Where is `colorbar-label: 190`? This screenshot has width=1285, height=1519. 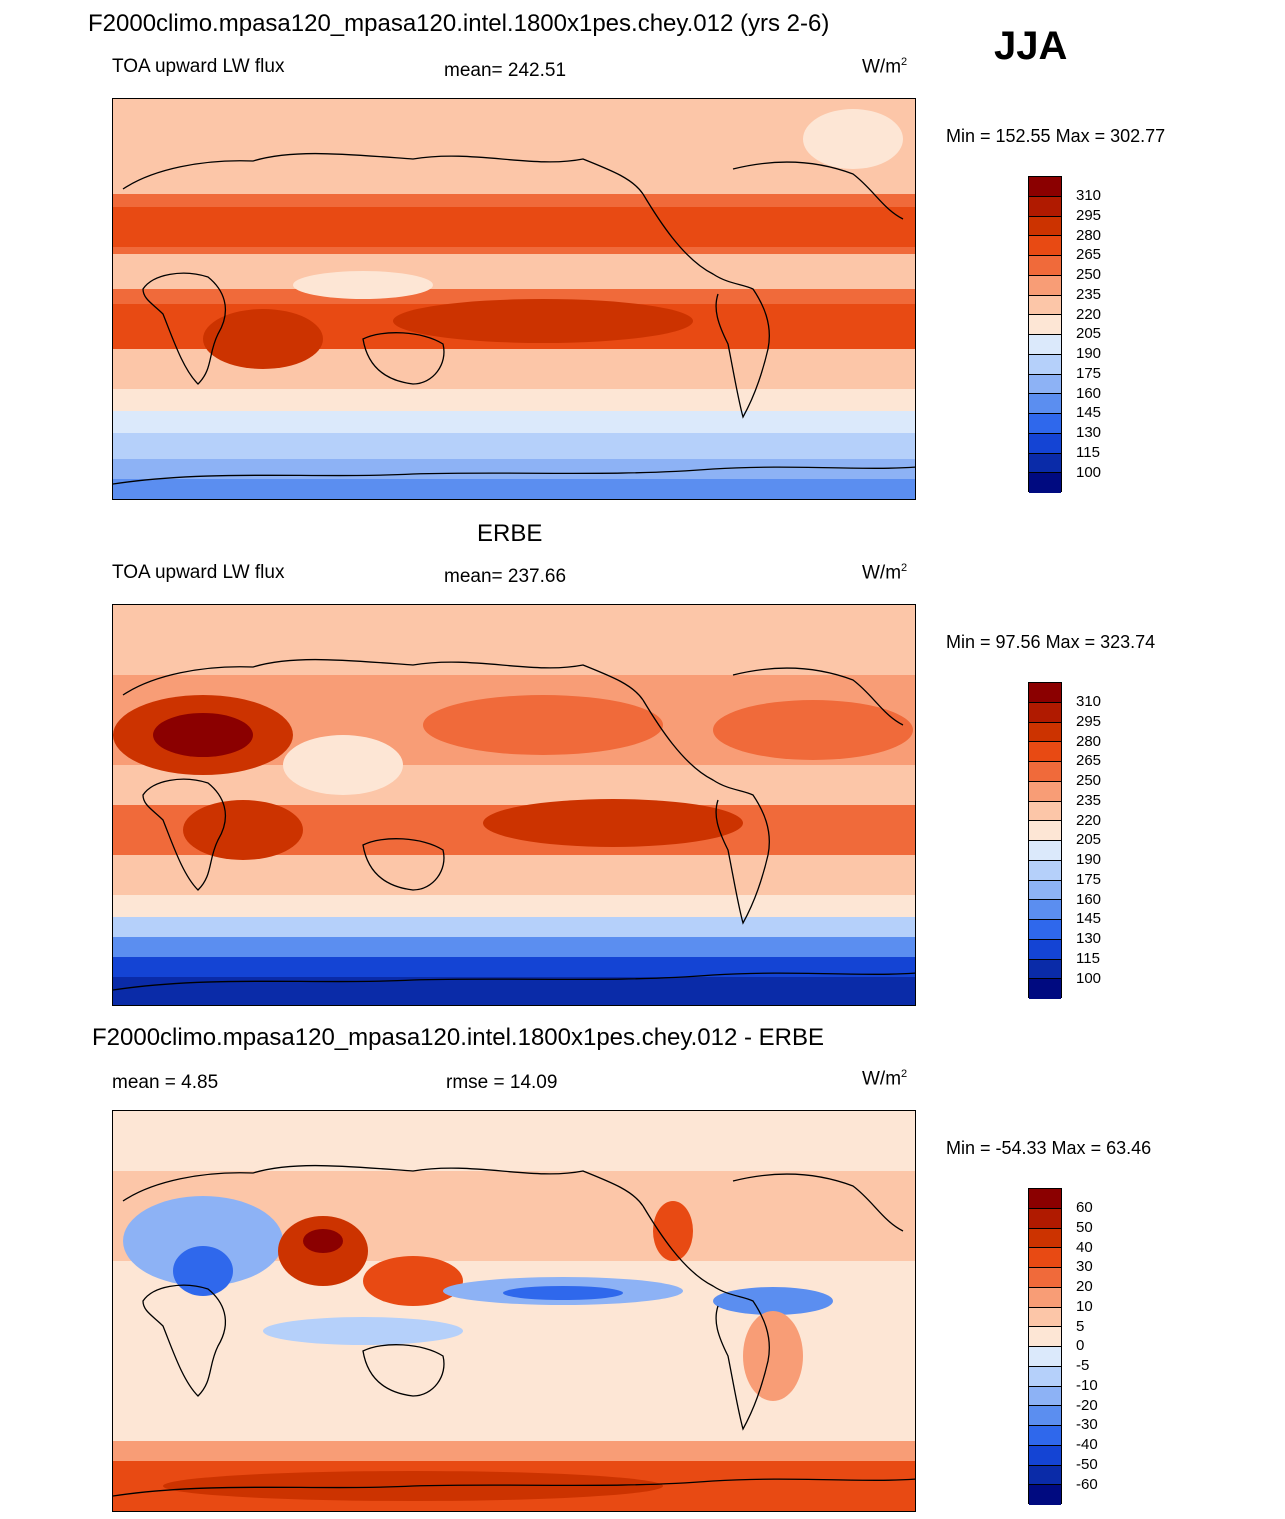 colorbar-label: 190 is located at coordinates (1089, 859).